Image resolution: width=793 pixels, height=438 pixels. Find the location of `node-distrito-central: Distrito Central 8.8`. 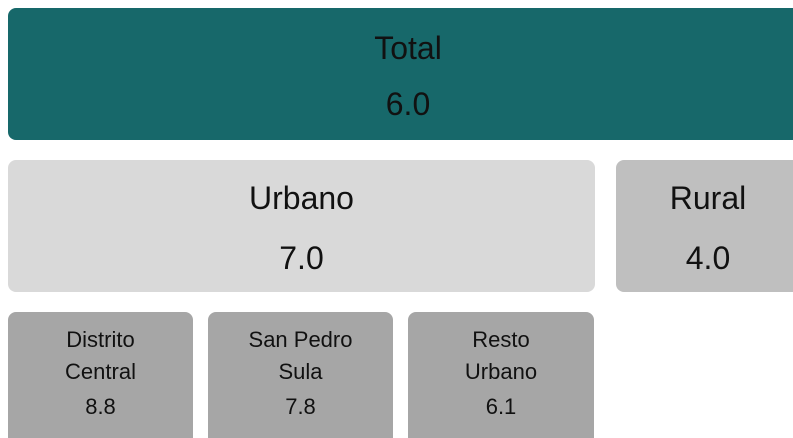

node-distrito-central: Distrito Central 8.8 is located at coordinates (100, 375).